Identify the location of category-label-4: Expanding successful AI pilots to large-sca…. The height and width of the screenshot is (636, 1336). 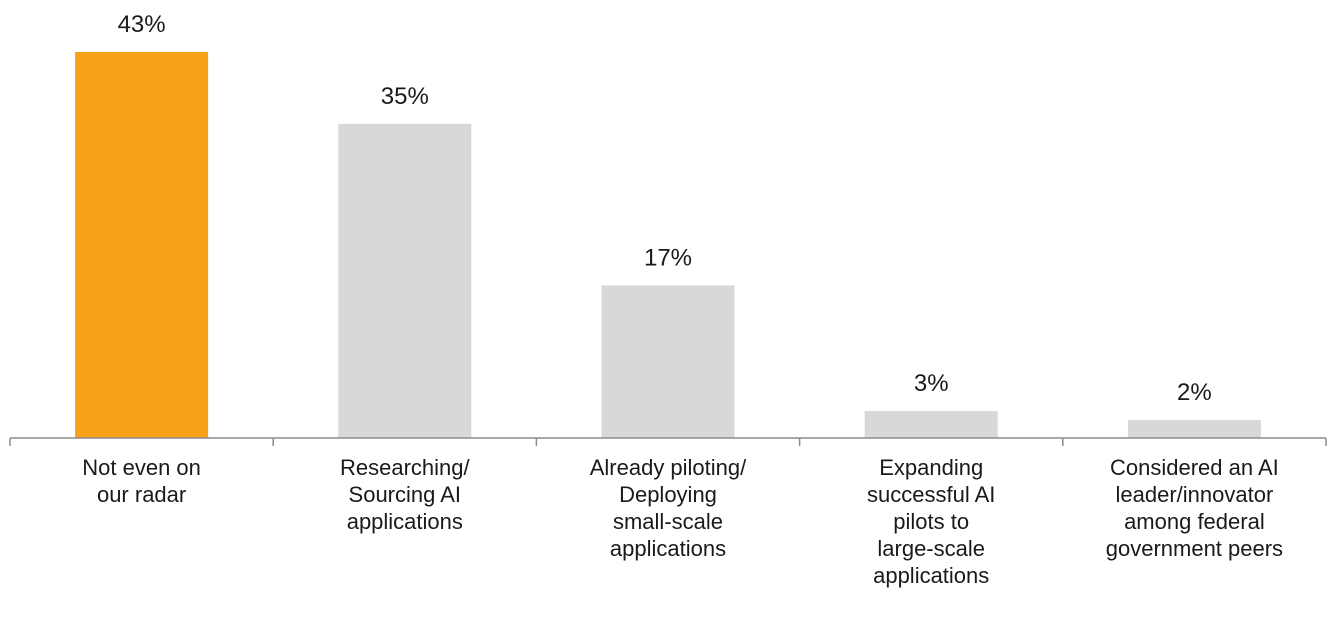
(931, 521).